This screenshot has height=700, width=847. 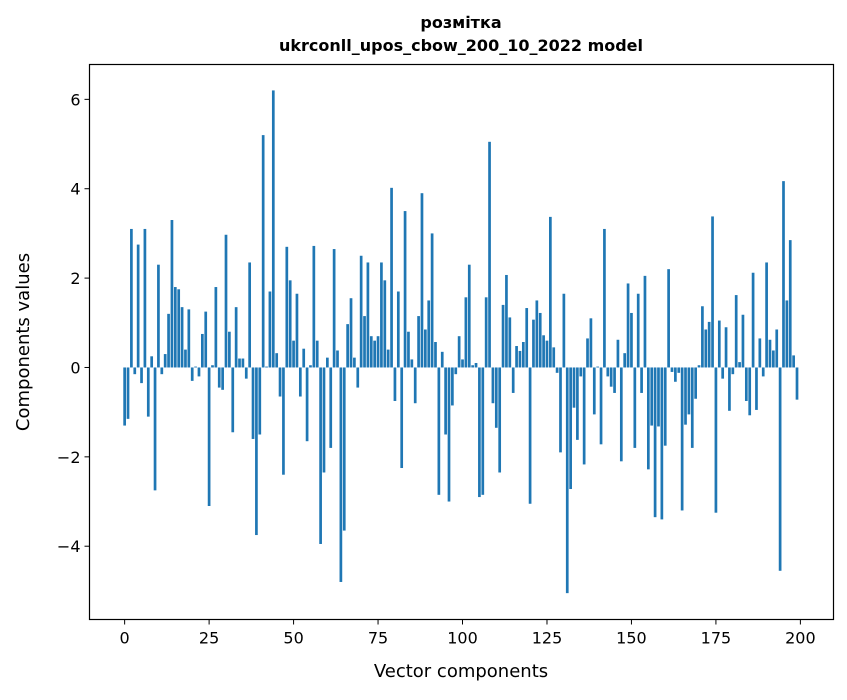 What do you see at coordinates (75, 189) in the screenshot?
I see `y-tick-label: 4` at bounding box center [75, 189].